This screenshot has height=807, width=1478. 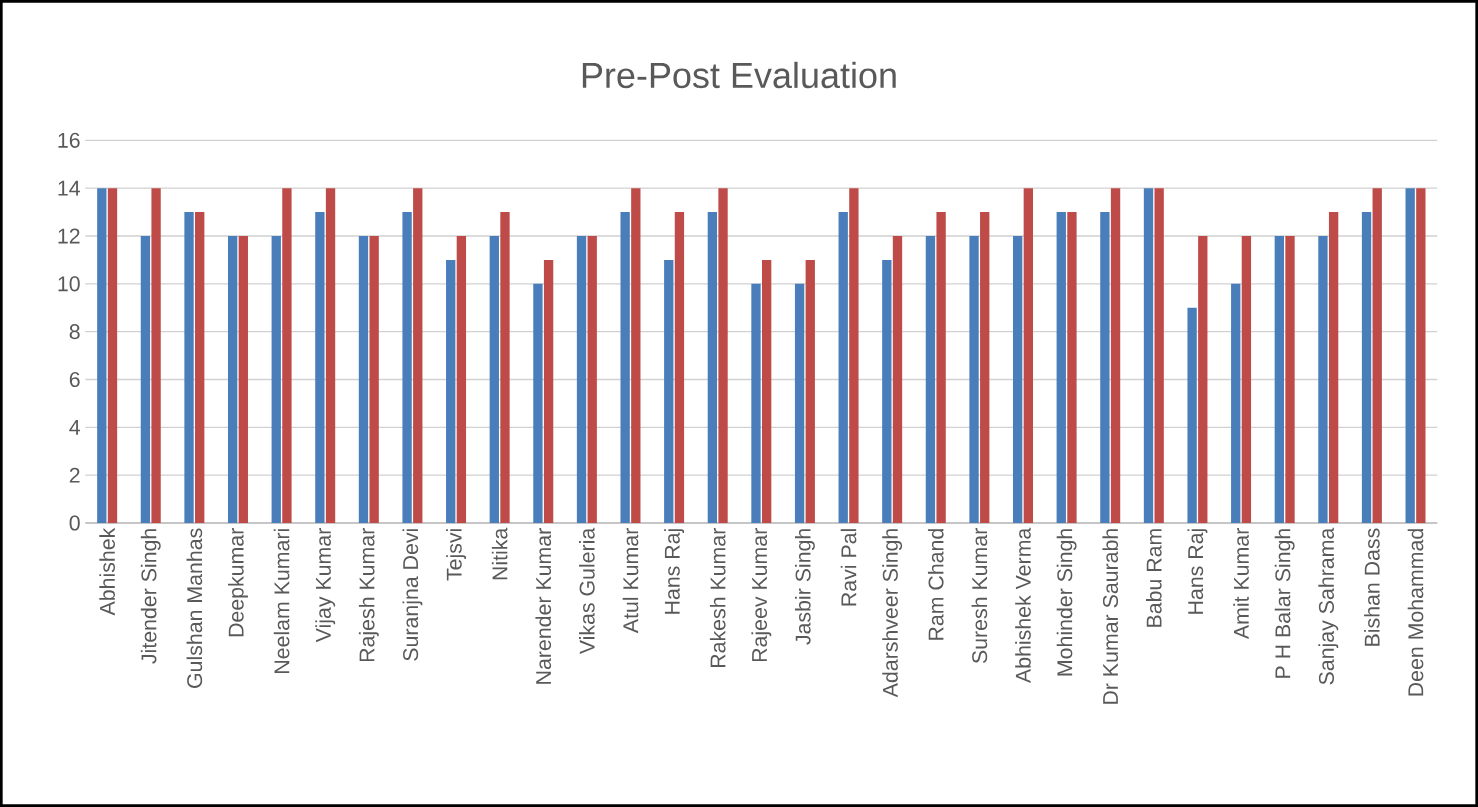 What do you see at coordinates (412, 595) in the screenshot?
I see `x-tick-label: Suranjna Devi` at bounding box center [412, 595].